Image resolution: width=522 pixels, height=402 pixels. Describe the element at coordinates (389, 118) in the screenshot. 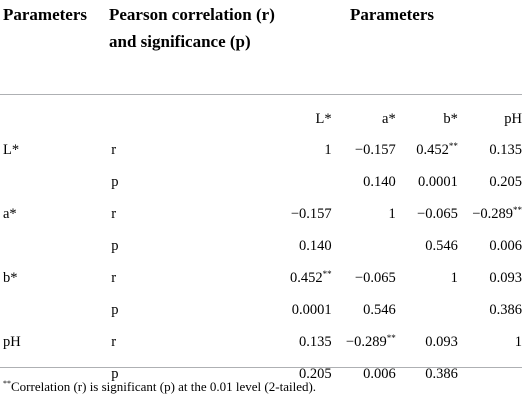

I see `column-header-a: a*` at that location.